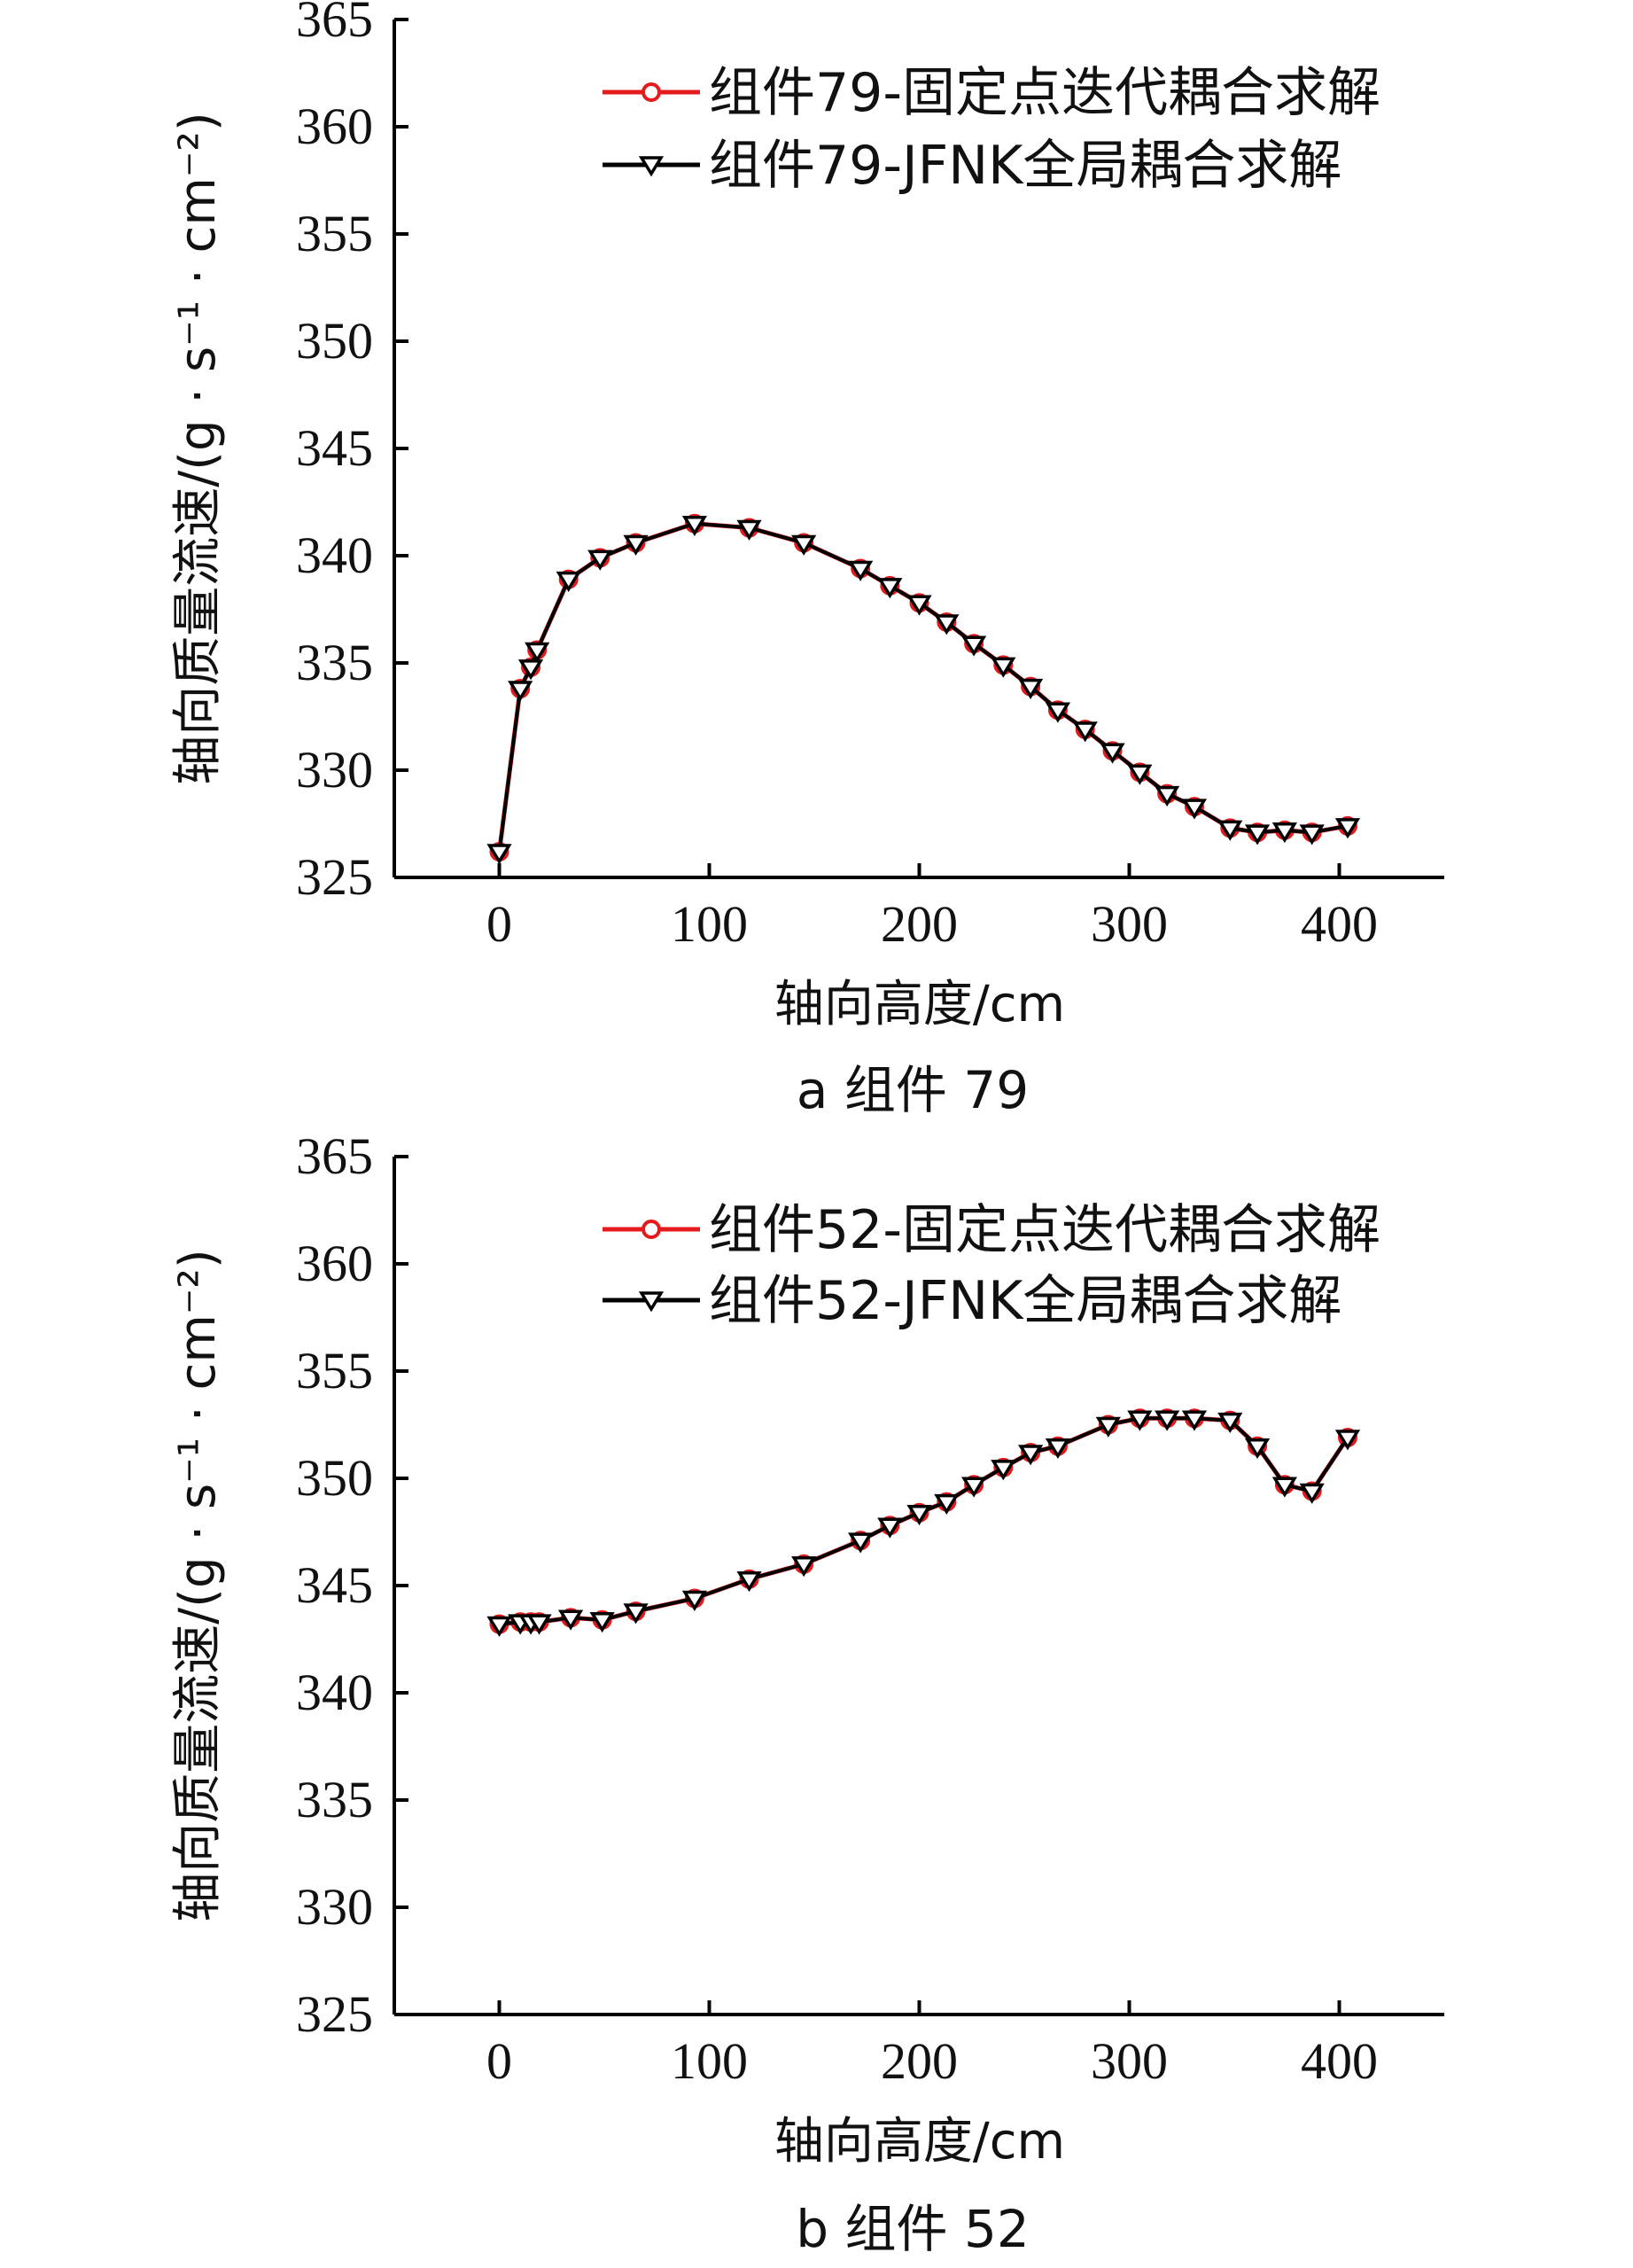 This screenshot has height=2268, width=1633. Describe the element at coordinates (991, 1265) in the screenshot. I see `chart-b-legend: 组件52-固定点迭代耦合求解 组件52-JFNK全局耦合求解` at that location.